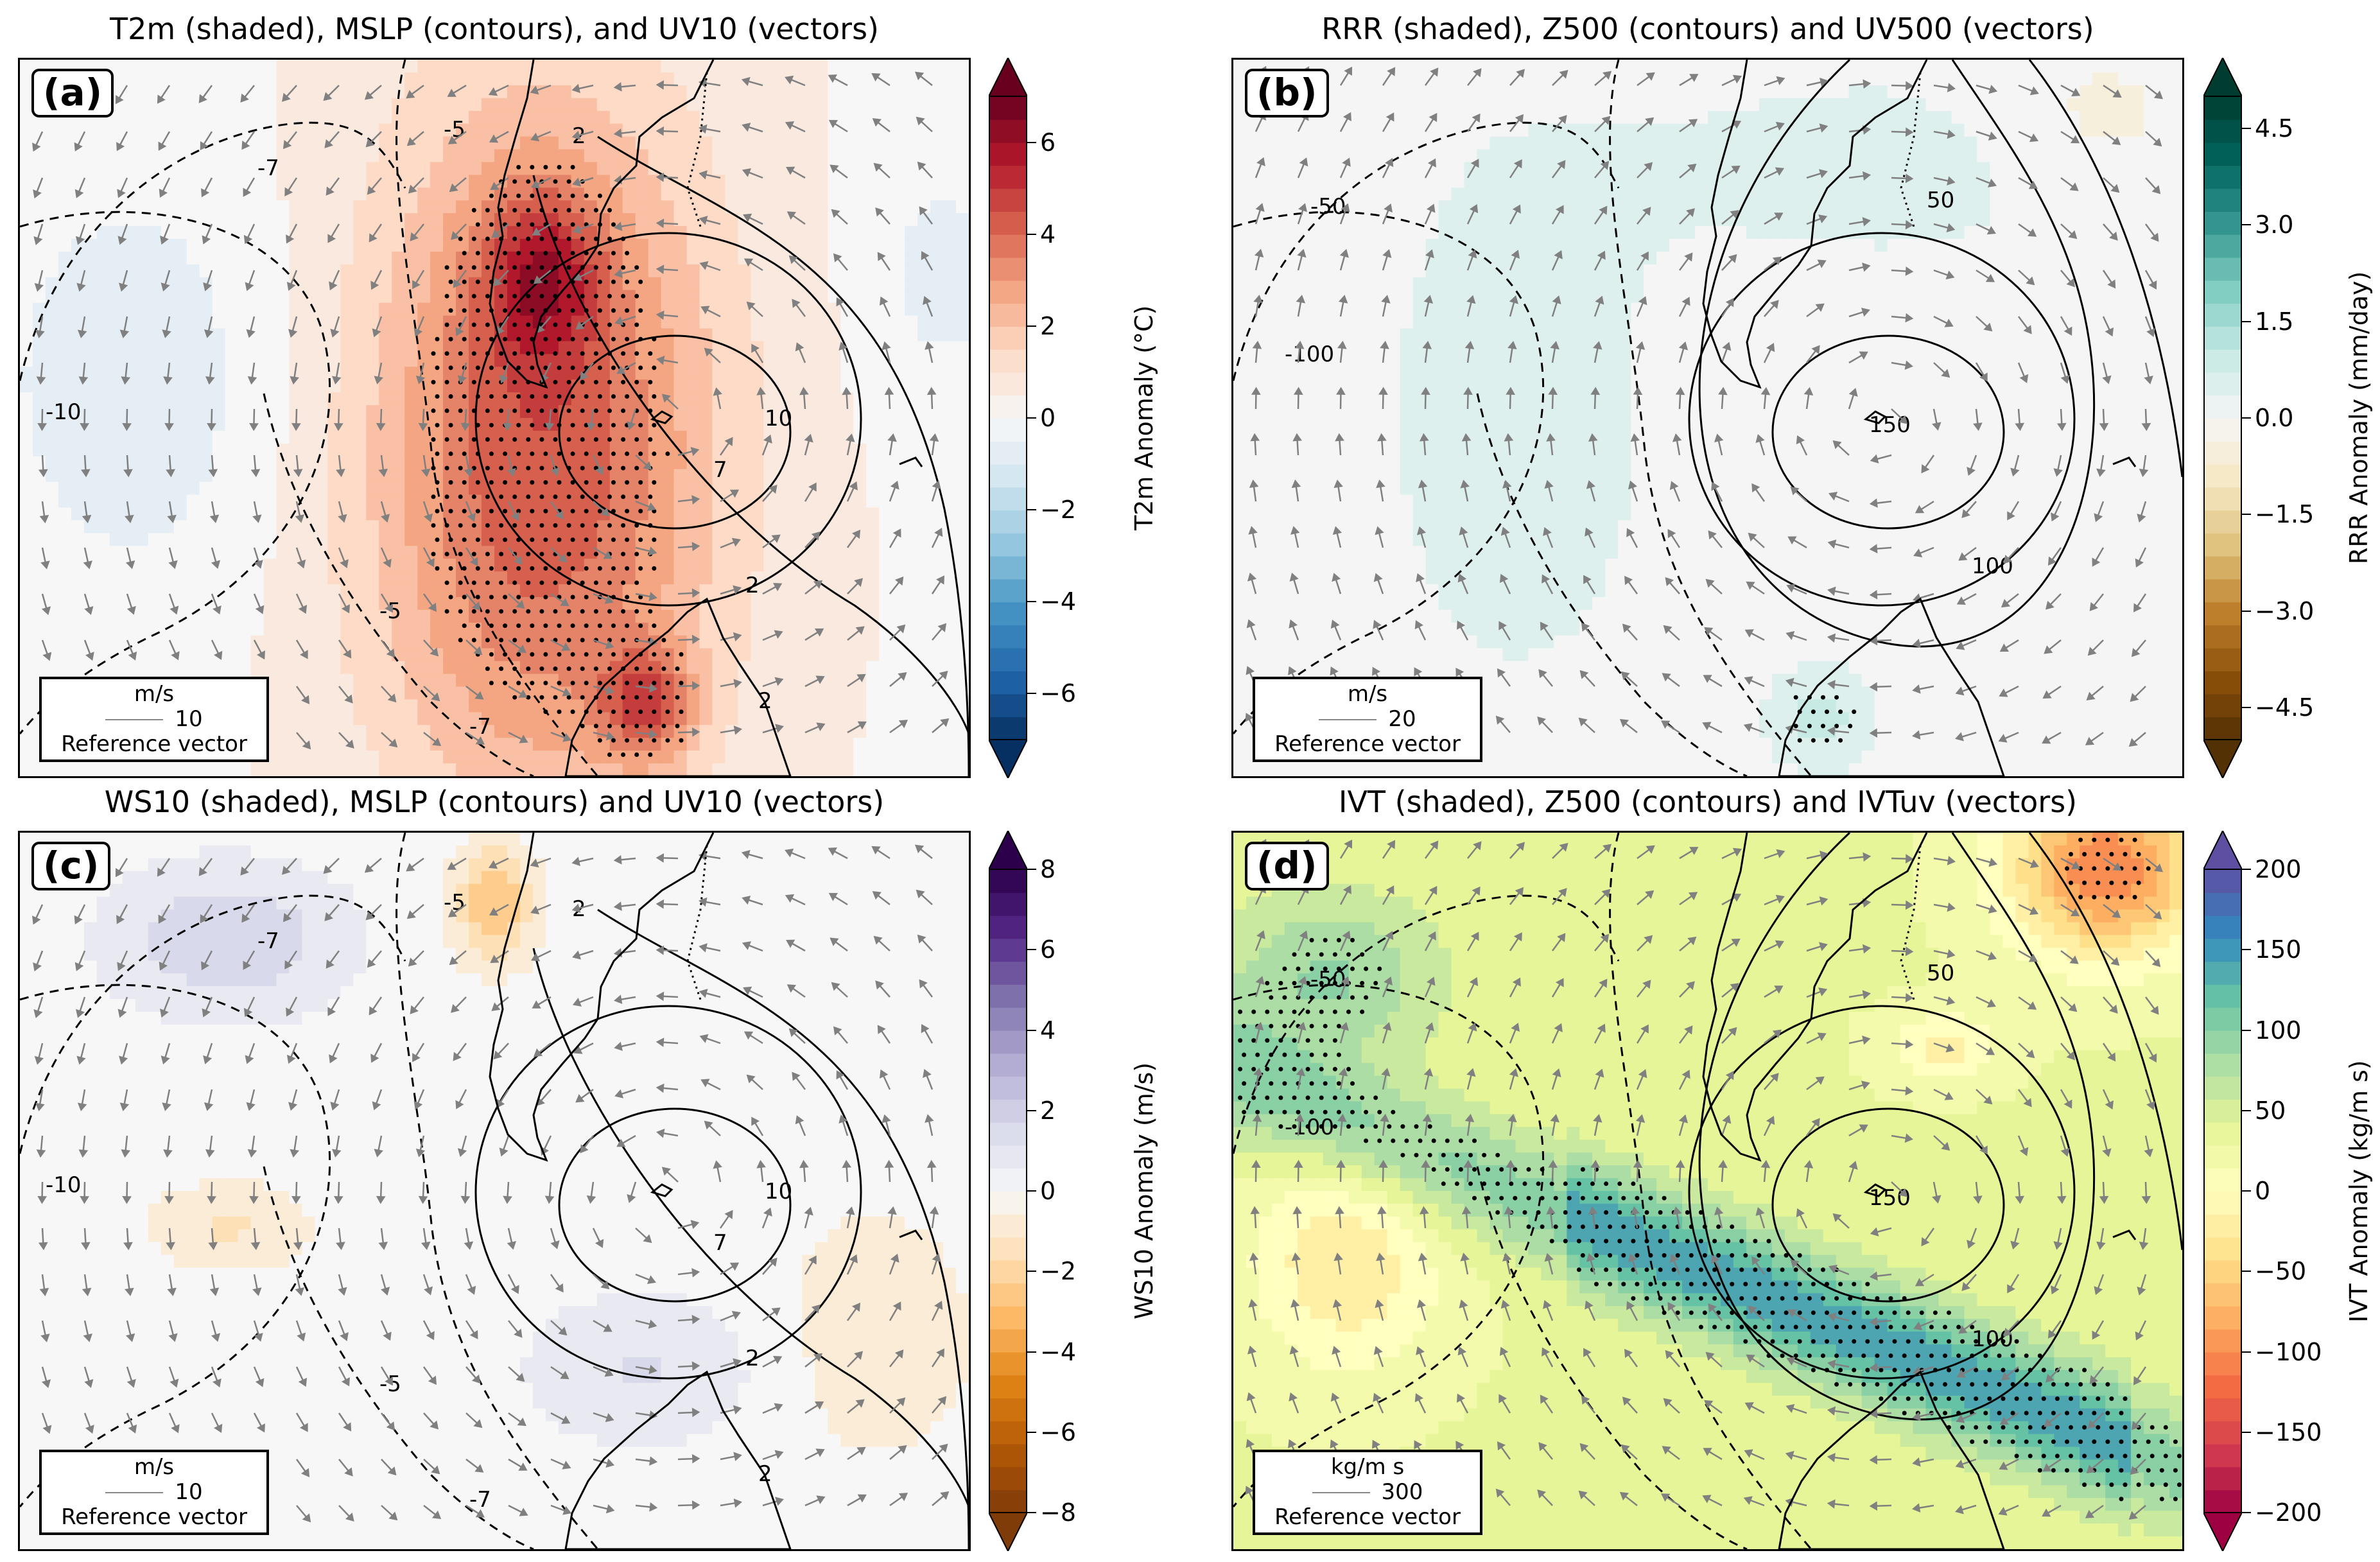 Image resolution: width=2380 pixels, height=1562 pixels. Describe the element at coordinates (2274, 418) in the screenshot. I see `colorbar-tick-label: 0.0` at that location.